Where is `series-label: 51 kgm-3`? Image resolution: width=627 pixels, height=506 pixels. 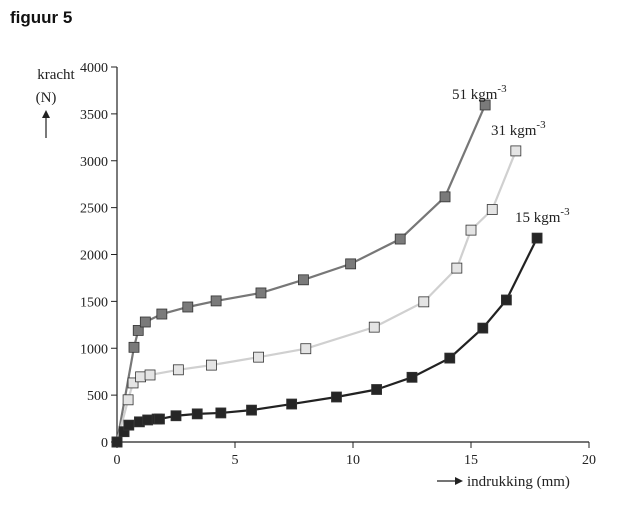
series-label: 51 kgm-3 is located at coordinates (479, 93).